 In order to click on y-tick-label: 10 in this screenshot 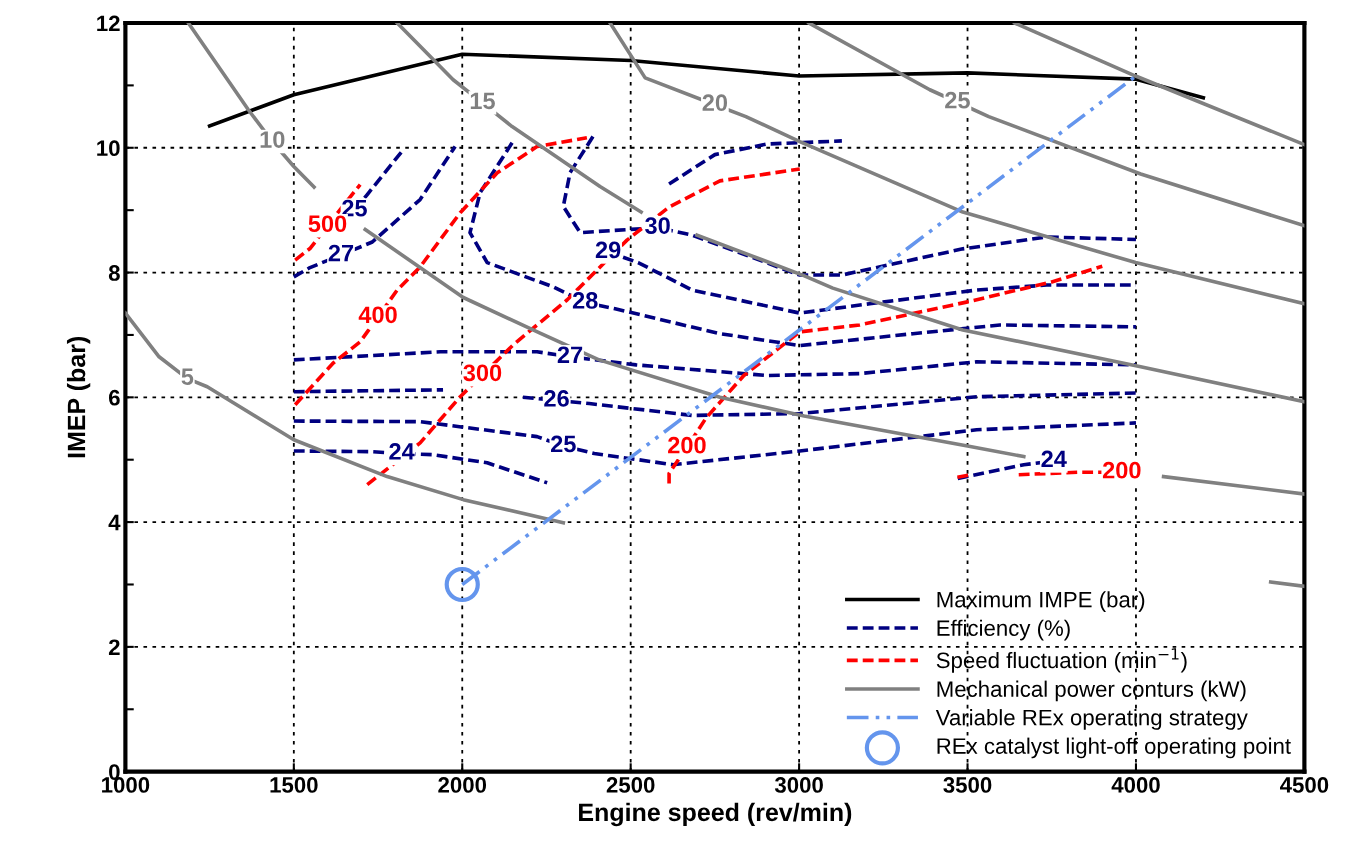, I will do `click(108, 148)`.